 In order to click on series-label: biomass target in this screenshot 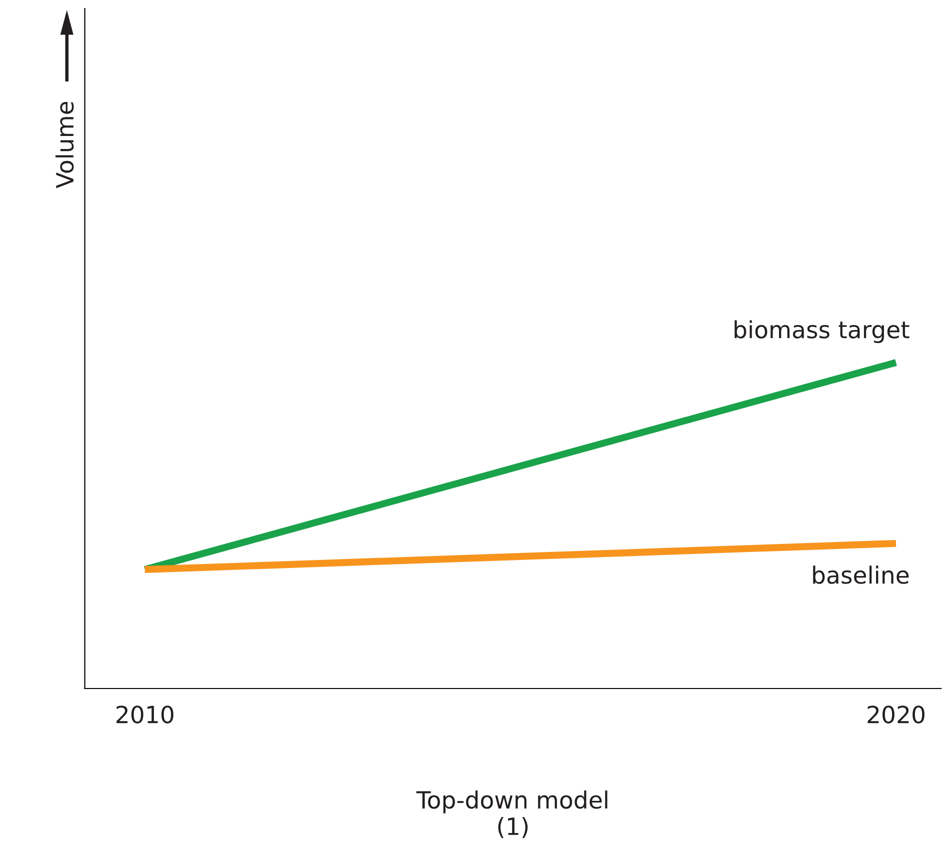, I will do `click(822, 332)`.